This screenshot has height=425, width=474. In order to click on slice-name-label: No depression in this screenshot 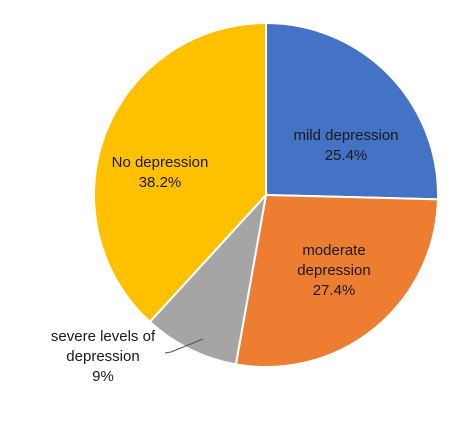, I will do `click(160, 162)`.